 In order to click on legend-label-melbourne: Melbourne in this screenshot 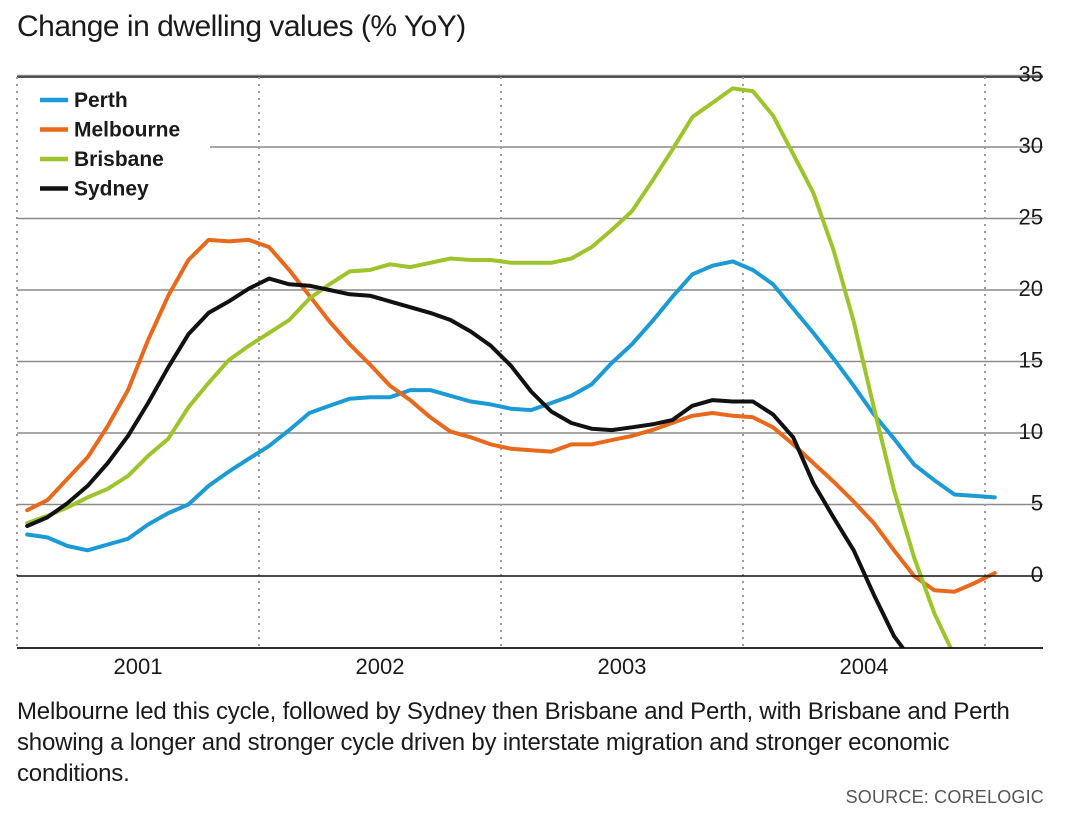, I will do `click(127, 130)`.